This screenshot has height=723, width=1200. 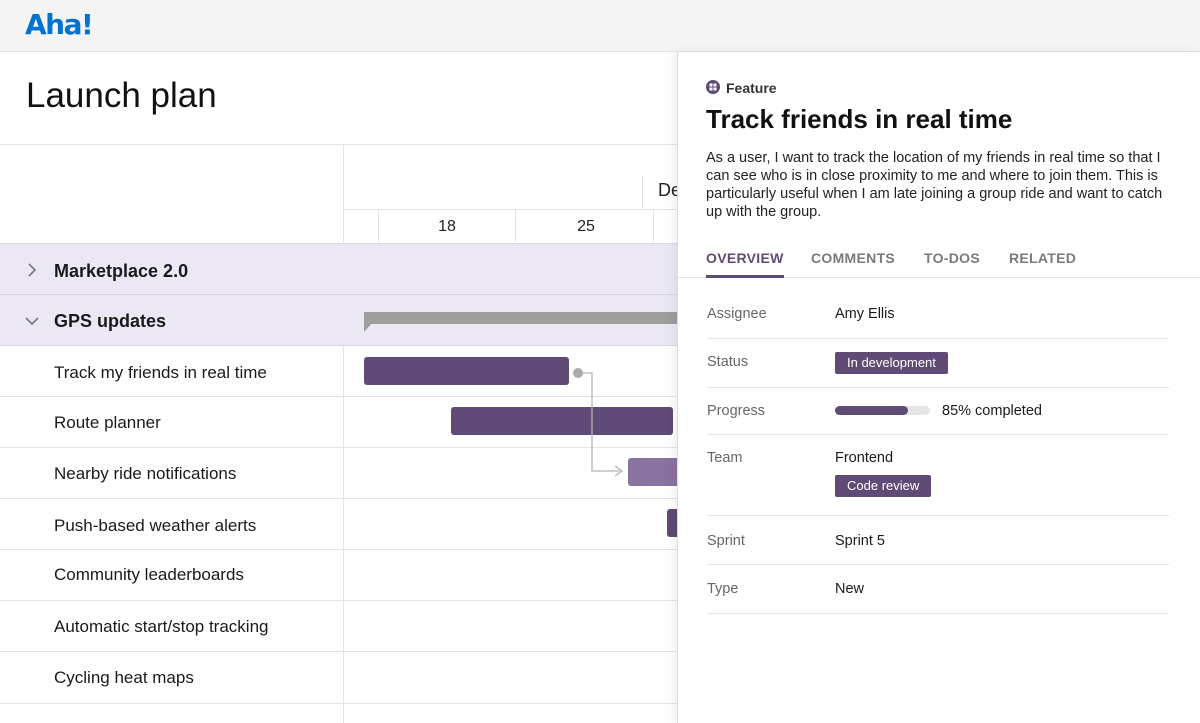 What do you see at coordinates (865, 314) in the screenshot?
I see `assignee-value: Amy Ellis` at bounding box center [865, 314].